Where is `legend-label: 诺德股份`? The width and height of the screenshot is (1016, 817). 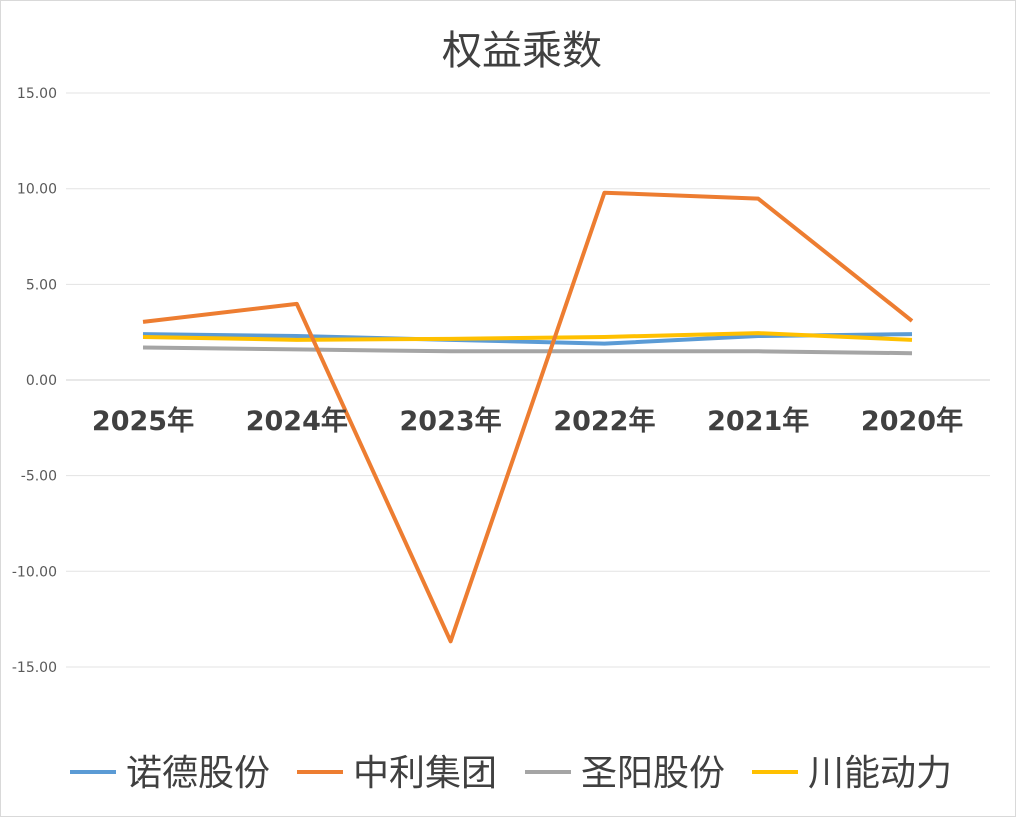
legend-label: 诺德股份 is located at coordinates (198, 773).